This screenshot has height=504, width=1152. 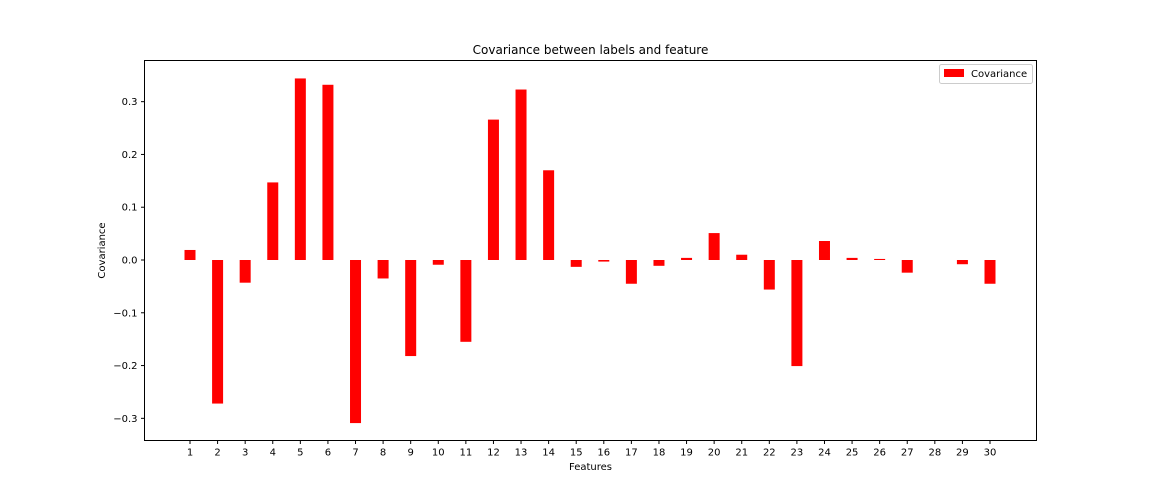 What do you see at coordinates (125, 419) in the screenshot?
I see `y-tick-label: −0.3` at bounding box center [125, 419].